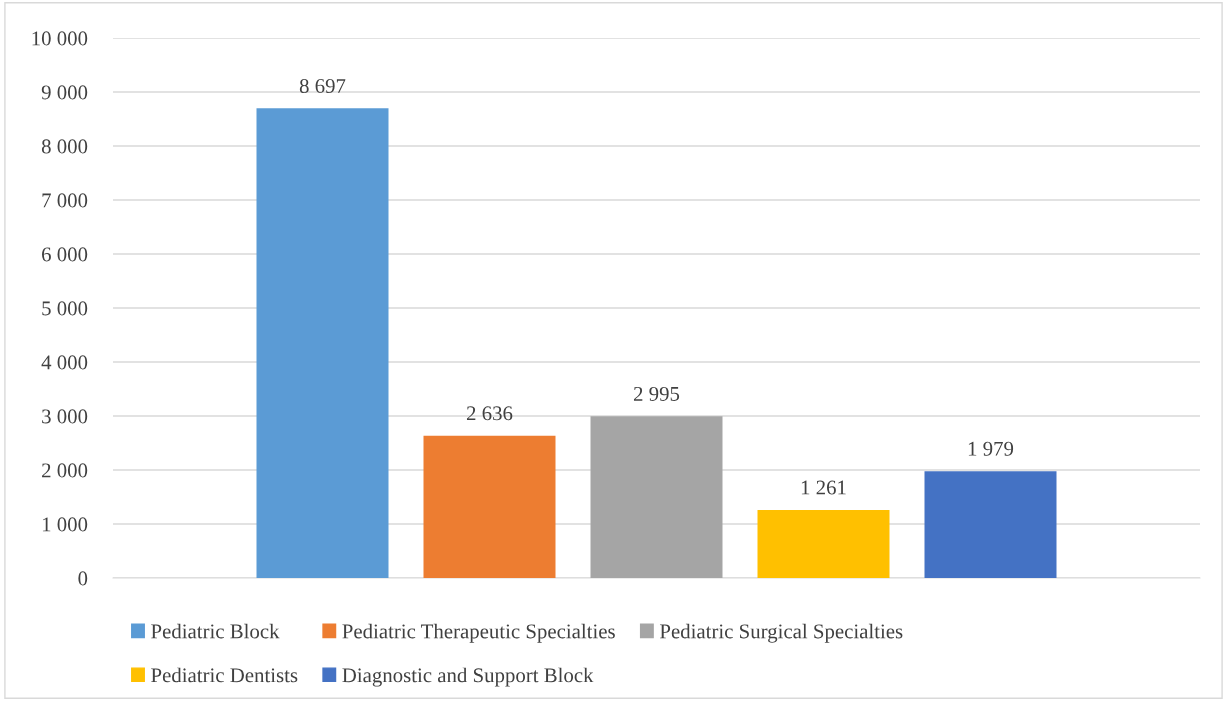  What do you see at coordinates (65, 524) in the screenshot?
I see `y-tick-label: 1 000` at bounding box center [65, 524].